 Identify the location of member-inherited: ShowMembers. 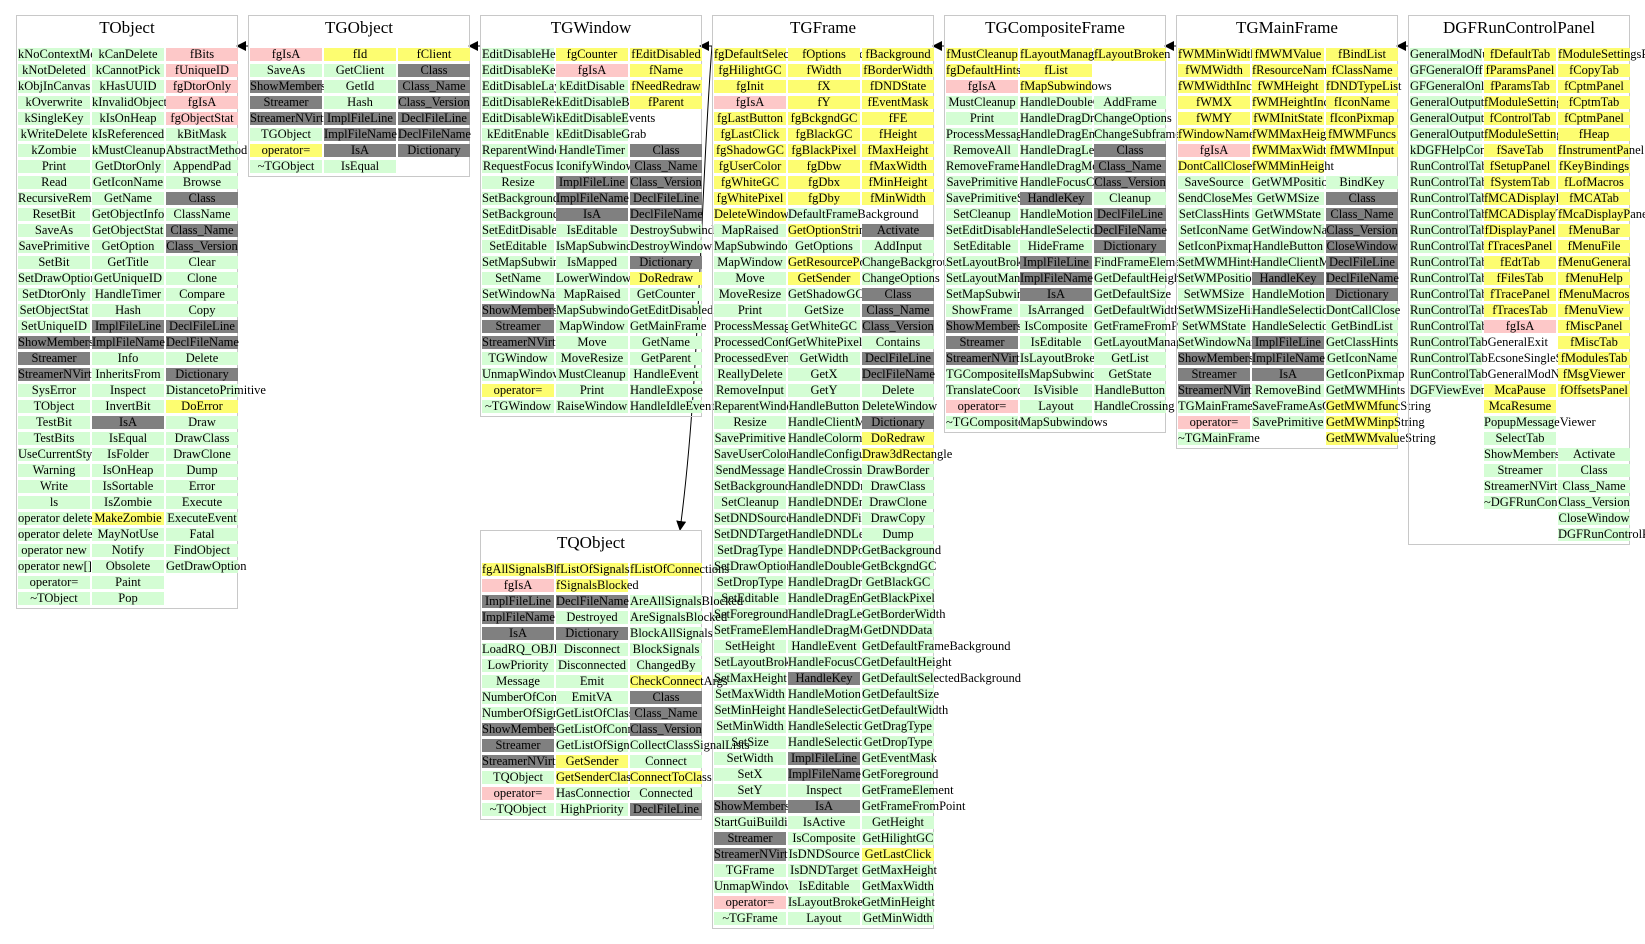
(520, 310).